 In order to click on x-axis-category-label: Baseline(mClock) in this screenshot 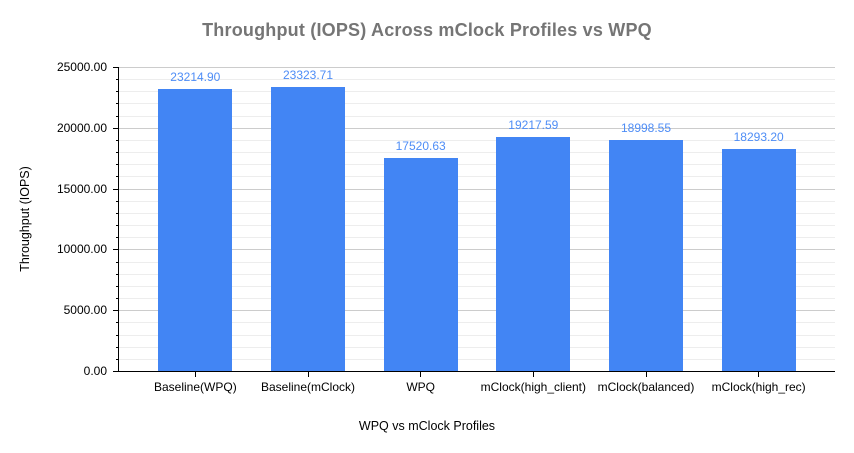, I will do `click(308, 387)`.